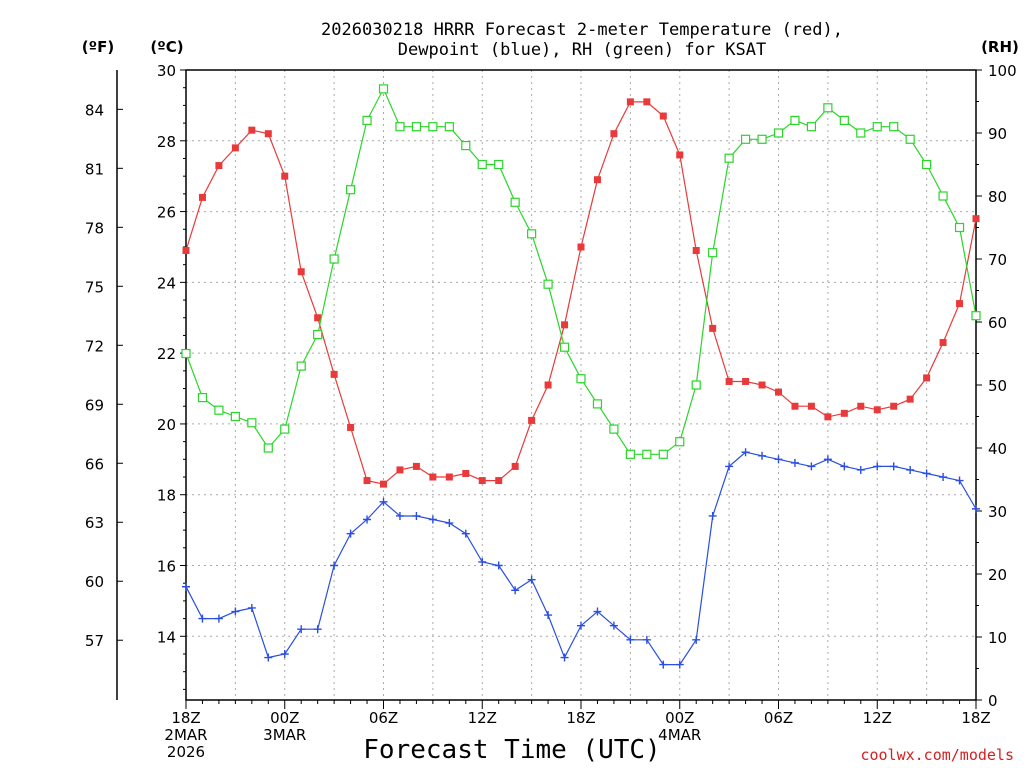 This screenshot has width=1024, height=768. Describe the element at coordinates (166, 213) in the screenshot. I see `celsius-tick-label: 26` at that location.